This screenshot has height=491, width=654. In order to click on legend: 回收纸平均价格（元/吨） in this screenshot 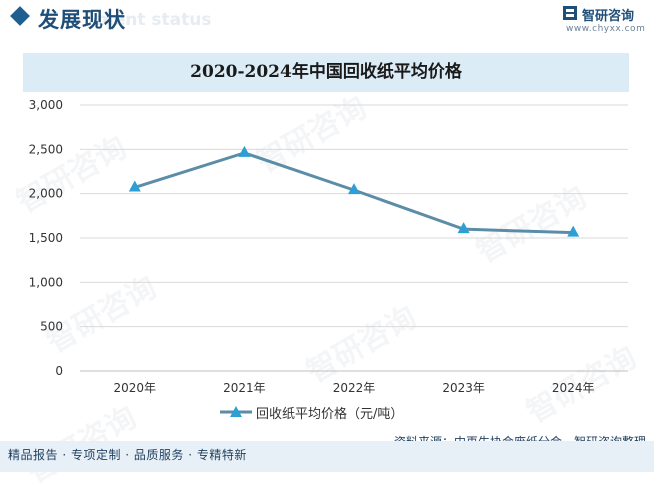, I will do `click(311, 412)`.